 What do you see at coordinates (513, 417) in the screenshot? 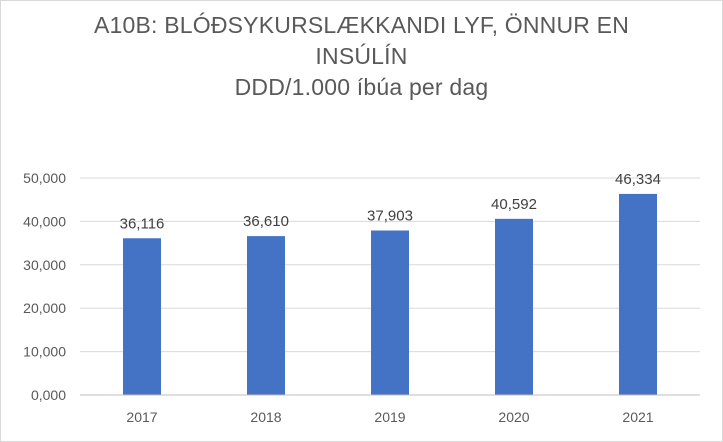
I see `x-tick-label-2020: 2020` at bounding box center [513, 417].